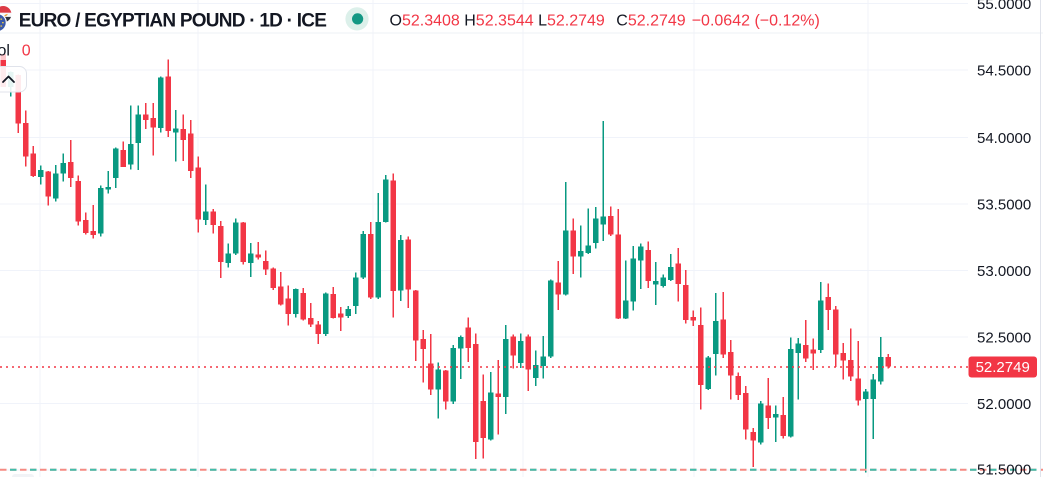  Describe the element at coordinates (1004, 469) in the screenshot. I see `svg-text: 51.5000` at that location.